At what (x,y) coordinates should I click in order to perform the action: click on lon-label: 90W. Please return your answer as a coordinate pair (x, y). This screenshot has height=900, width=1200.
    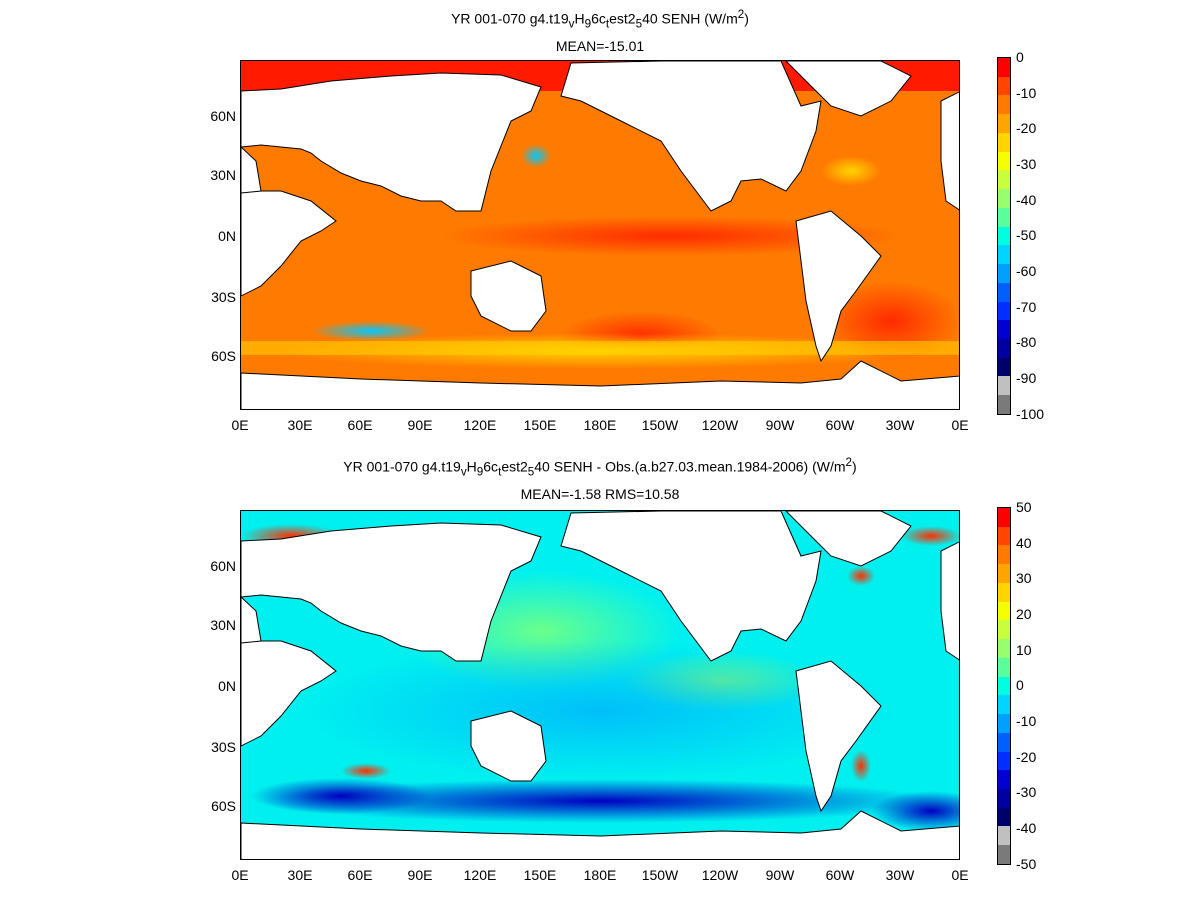
    Looking at the image, I should click on (780, 425).